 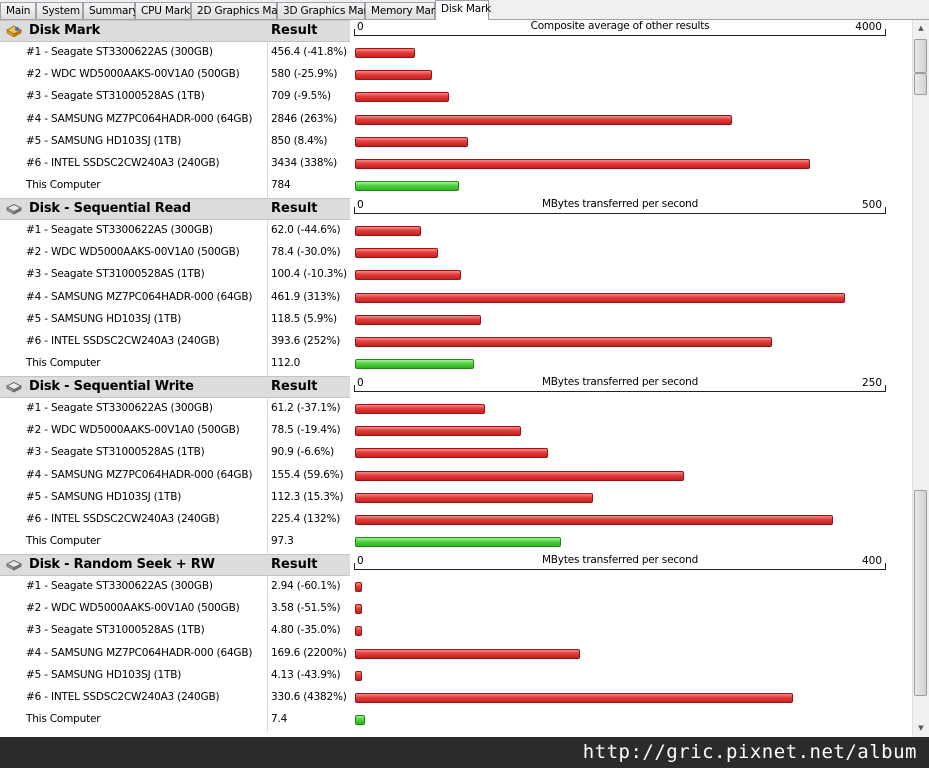 I want to click on result-value: 4.80 (-35.0%), so click(x=306, y=630).